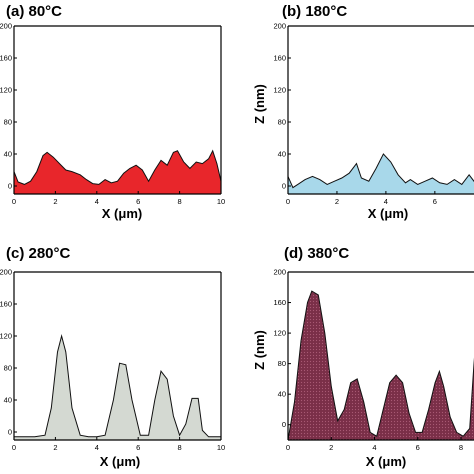 This screenshot has height=474, width=474. I want to click on panel-a-ytick-label: 40, so click(8, 154).